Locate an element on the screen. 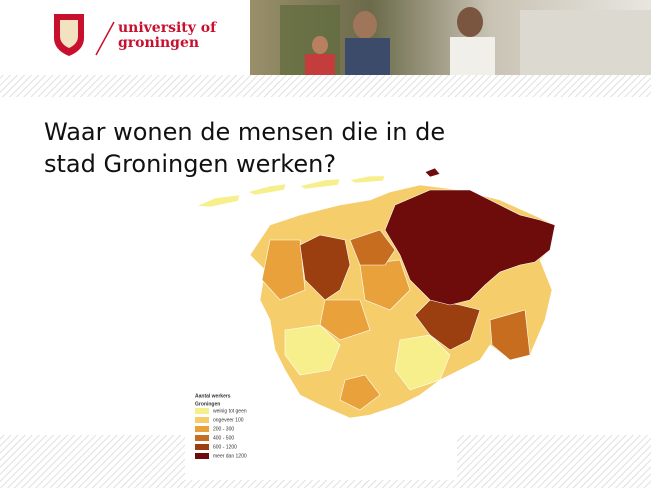 The image size is (651, 488). legend-label: 600 - 1200 is located at coordinates (225, 447).